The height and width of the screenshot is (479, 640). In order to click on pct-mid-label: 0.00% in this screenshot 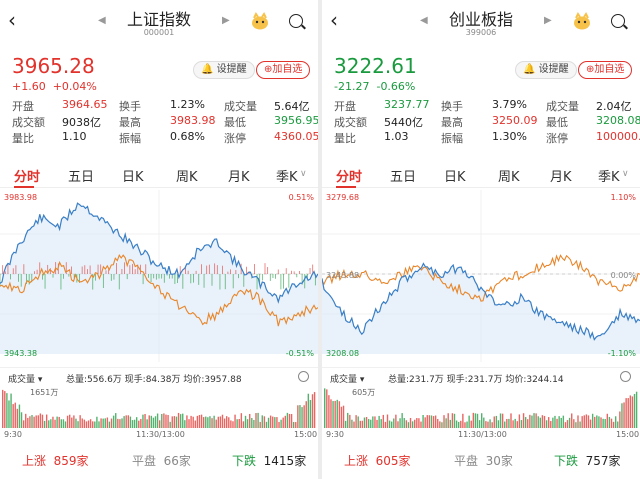, I will do `click(624, 275)`.